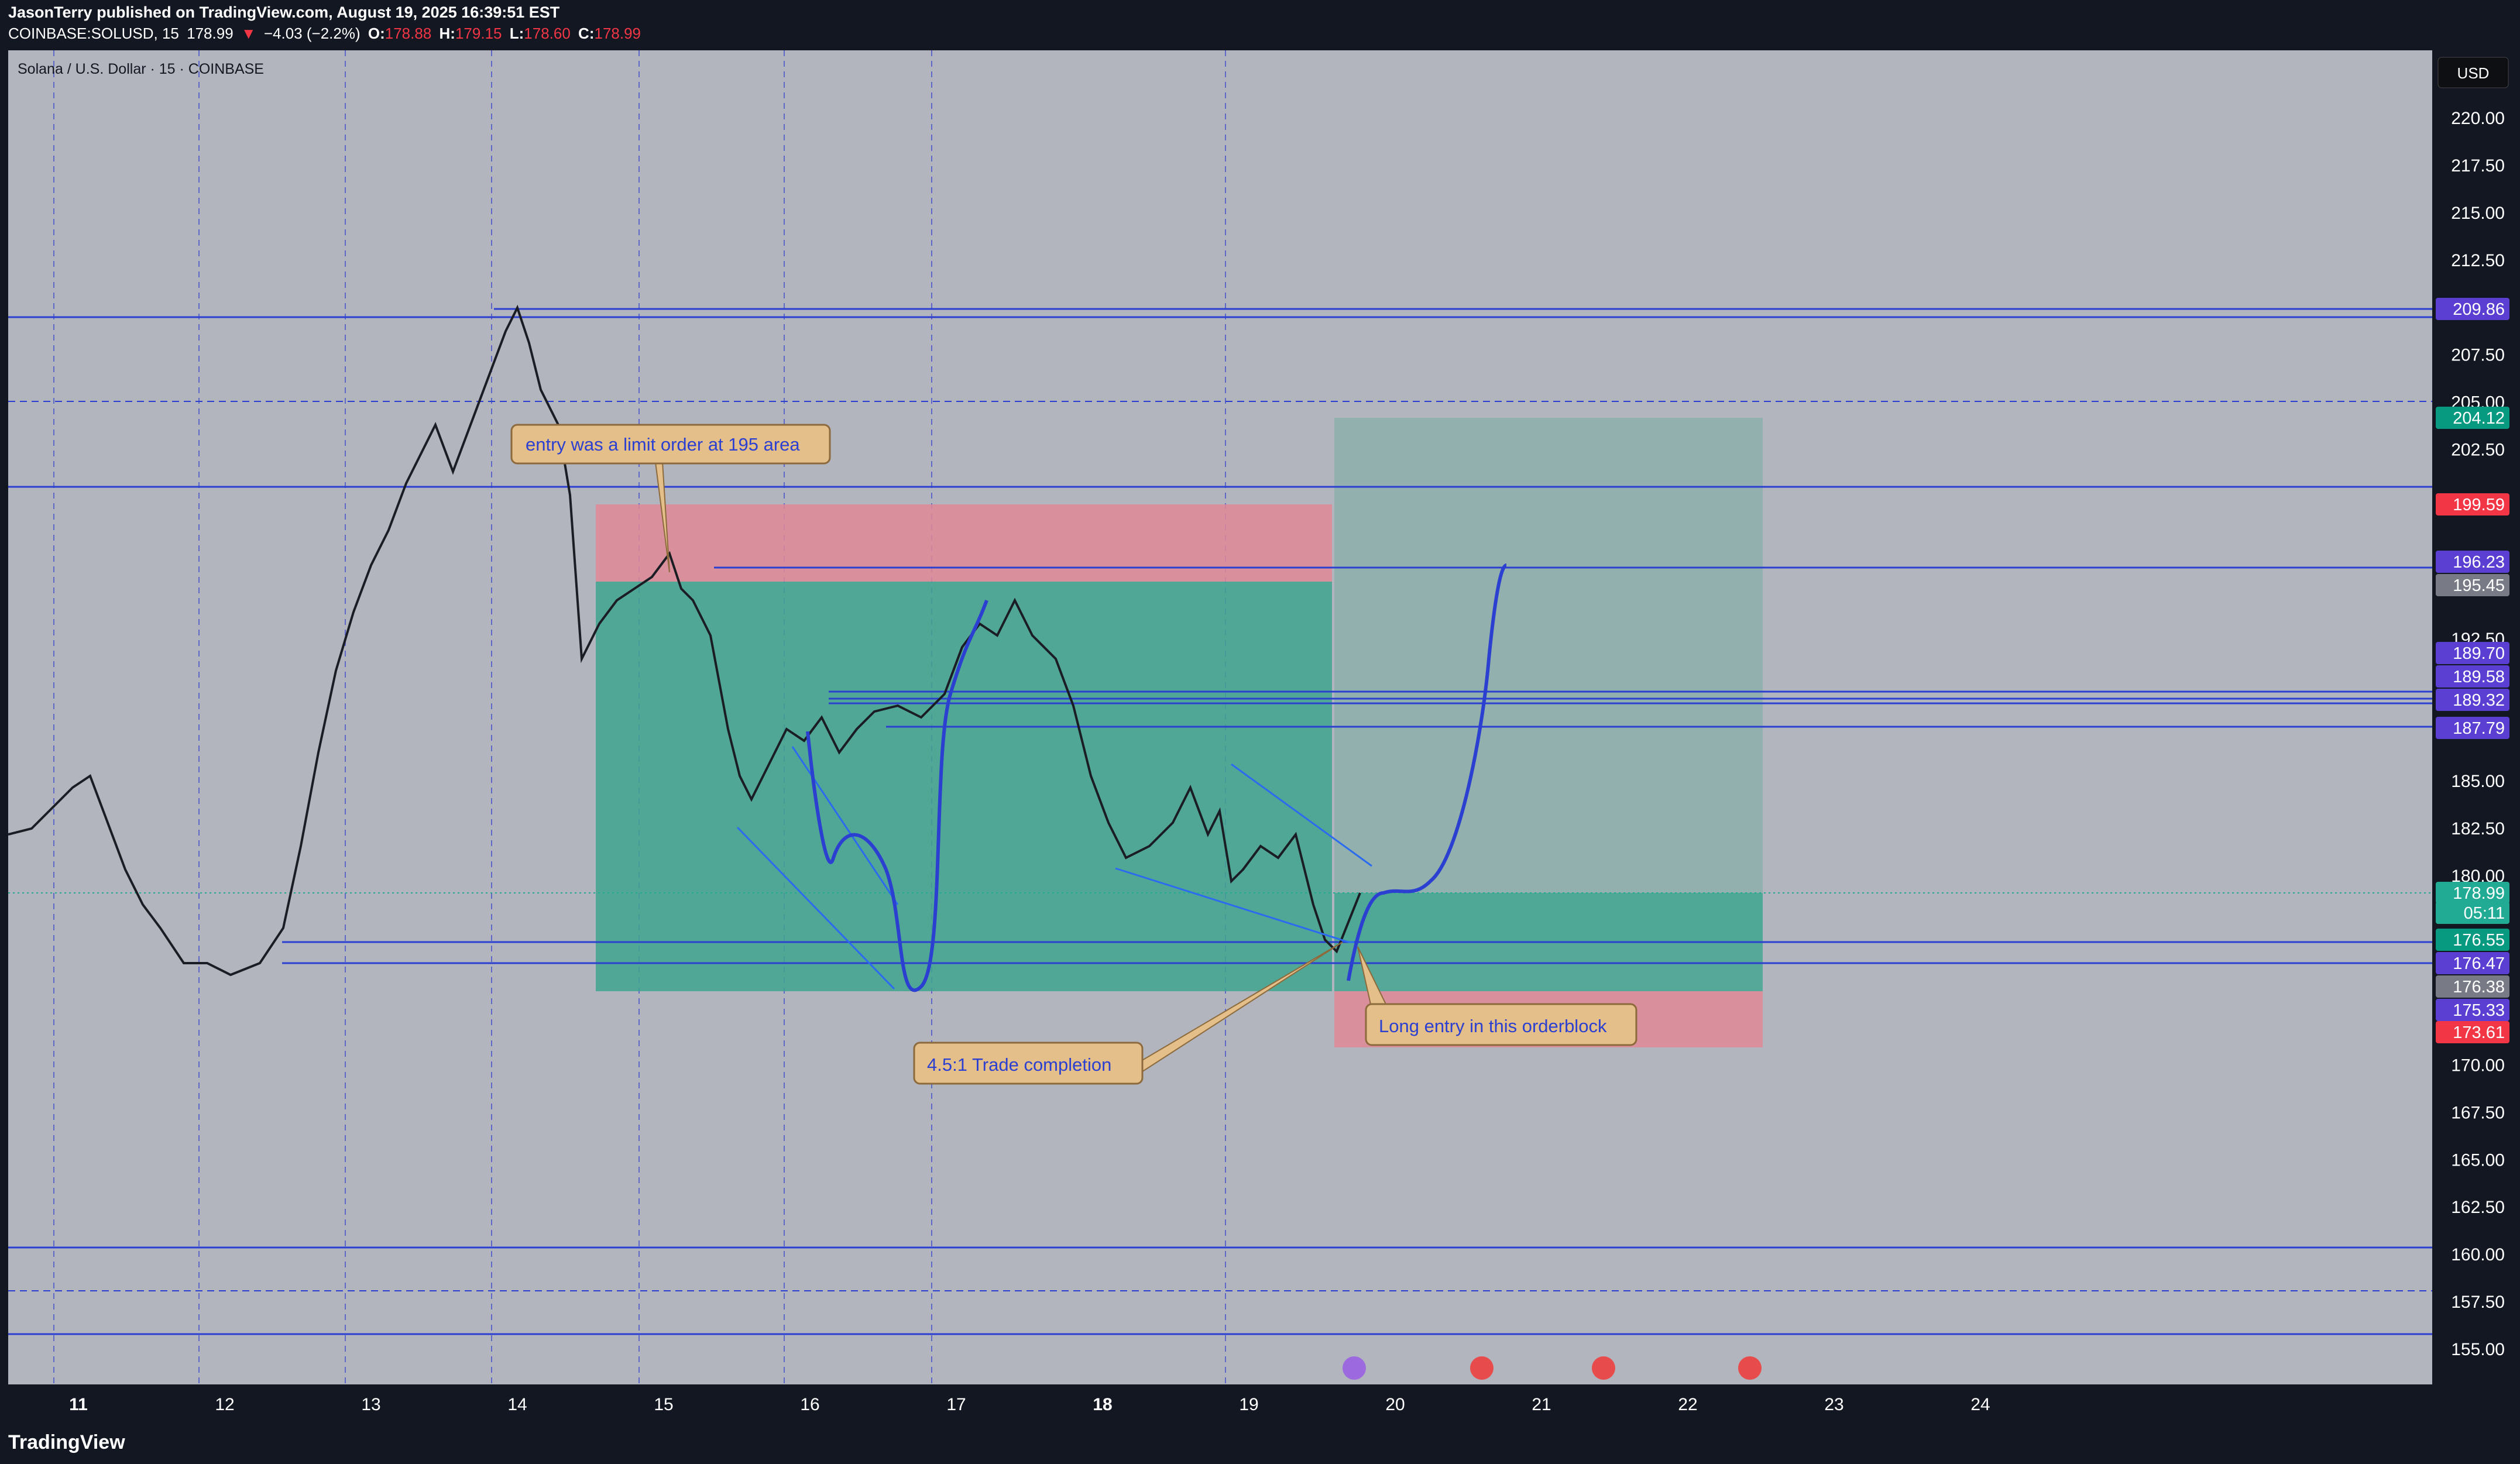  What do you see at coordinates (2484, 913) in the screenshot?
I see `price-label: 05:11` at bounding box center [2484, 913].